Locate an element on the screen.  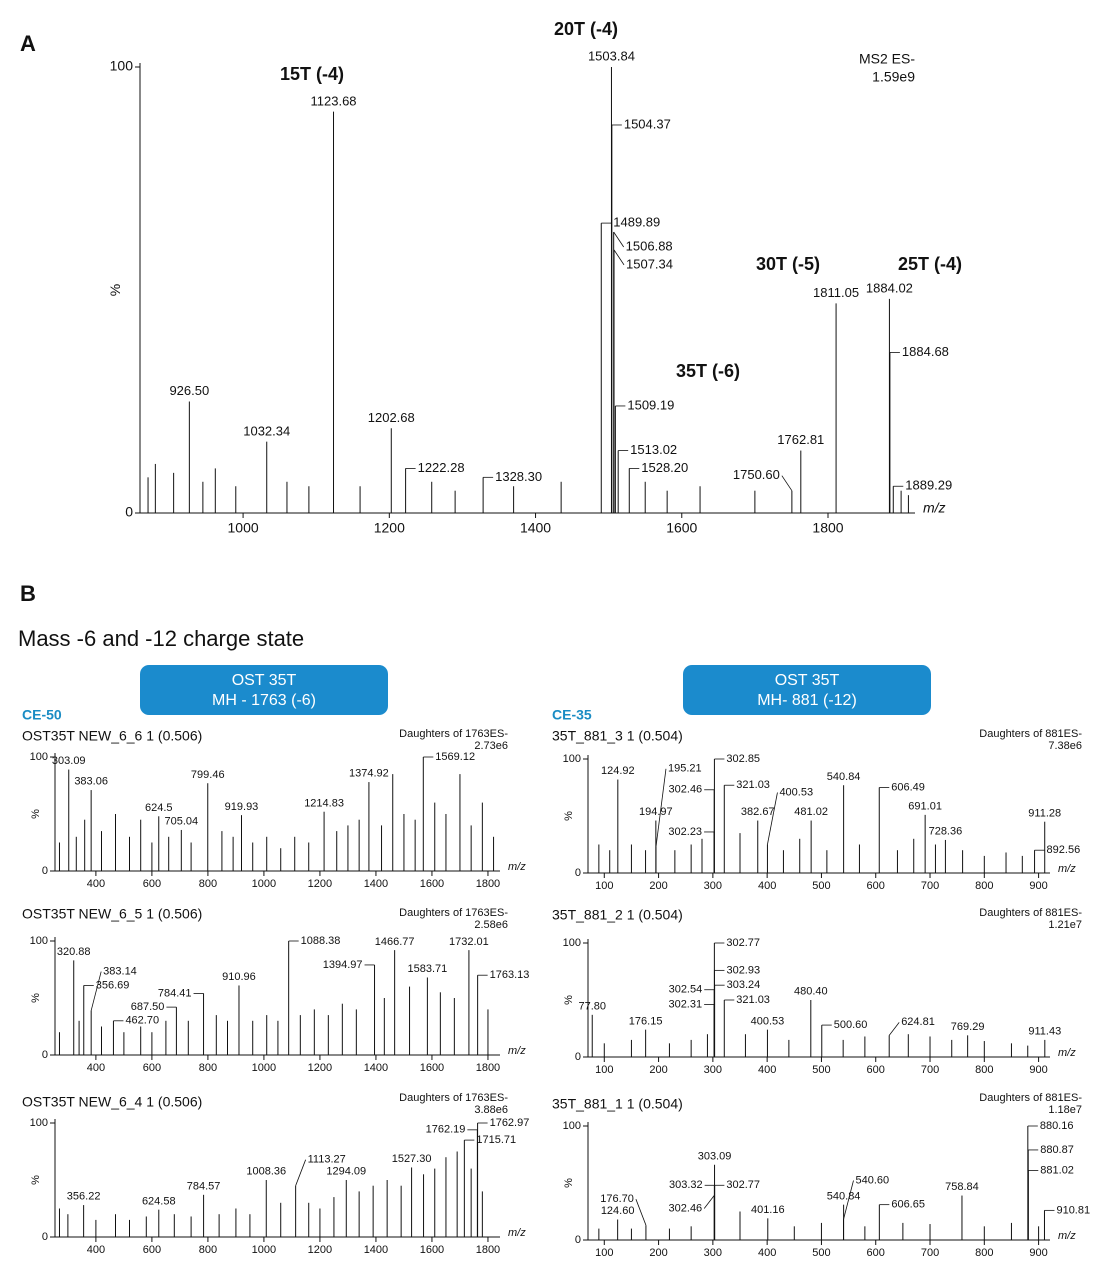
peak-label: 462.70 is located at coordinates (142, 1021).